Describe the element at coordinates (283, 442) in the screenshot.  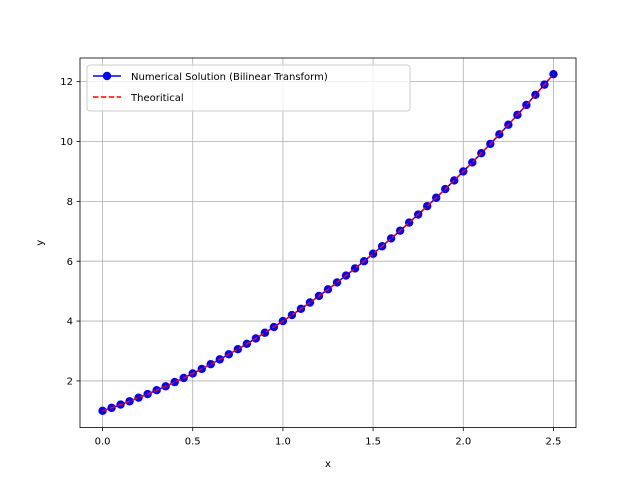
I see `x-tick-label: 1.0` at that location.